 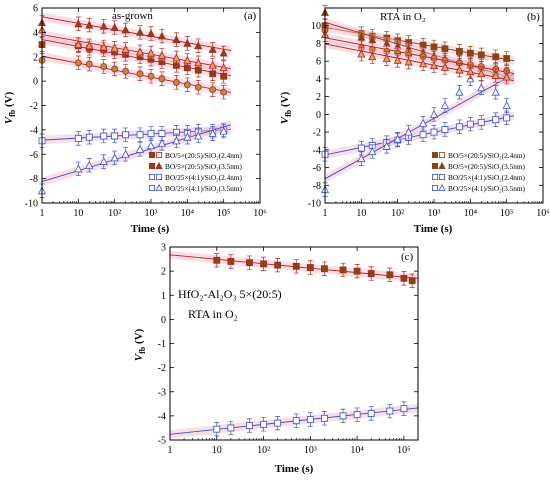 What do you see at coordinates (318, 97) in the screenshot?
I see `panel-b-ytick-label: 2` at bounding box center [318, 97].